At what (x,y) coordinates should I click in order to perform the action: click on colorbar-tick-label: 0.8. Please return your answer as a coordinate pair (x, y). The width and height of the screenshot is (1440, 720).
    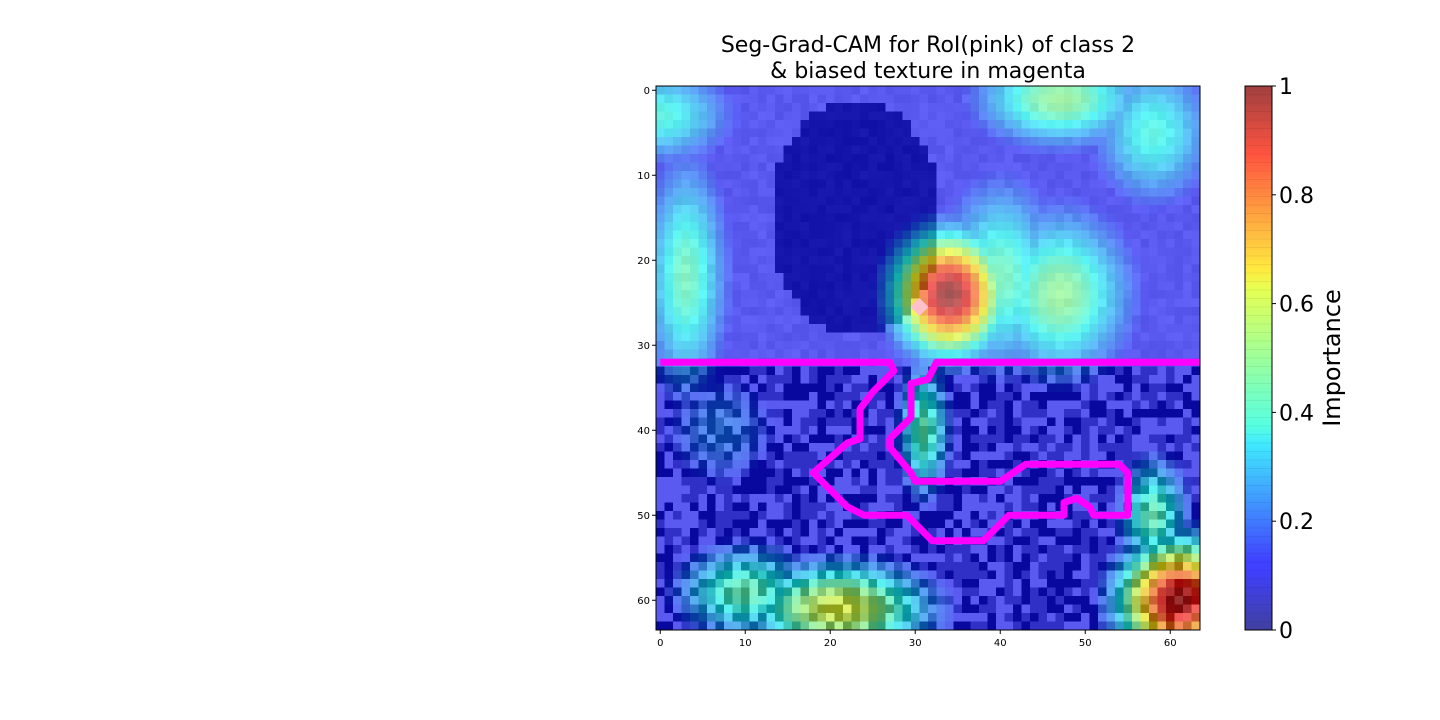
    Looking at the image, I should click on (1296, 196).